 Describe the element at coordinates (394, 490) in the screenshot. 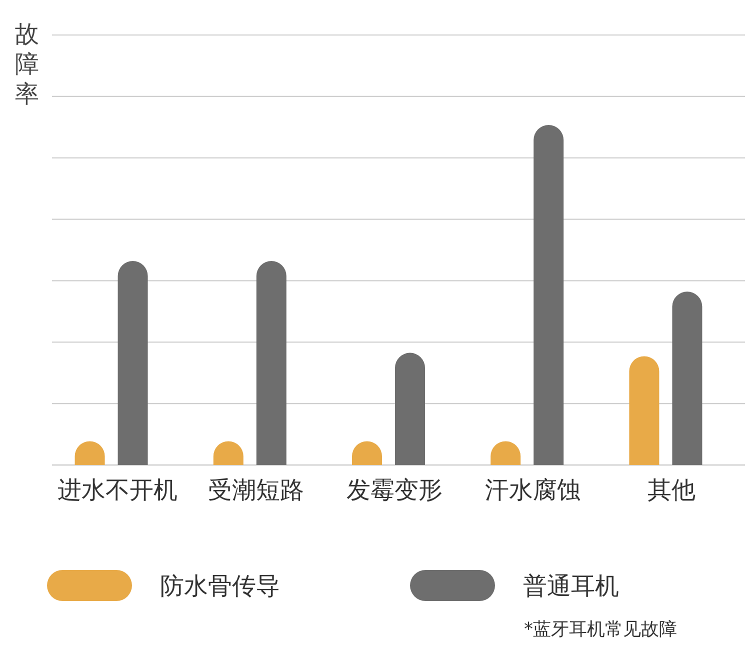

I see `x-tick-label: 发霉变形` at that location.